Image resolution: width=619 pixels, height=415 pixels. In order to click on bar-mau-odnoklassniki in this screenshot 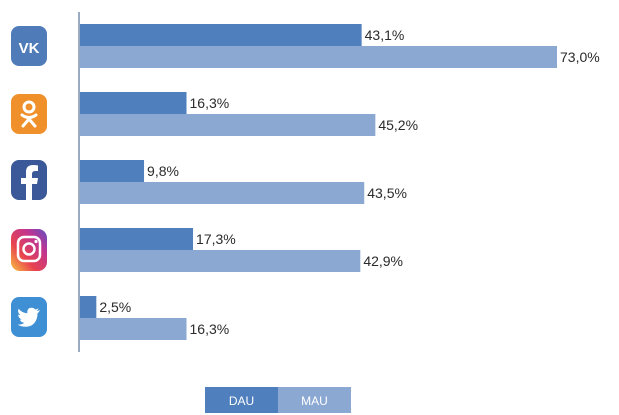, I will do `click(228, 125)`.